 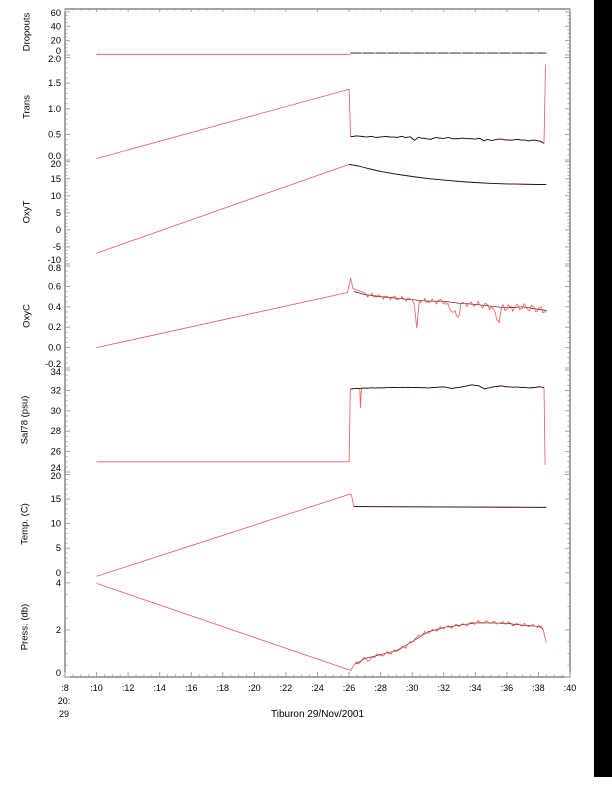 What do you see at coordinates (54, 307) in the screenshot?
I see `svg-text: 0.4` at bounding box center [54, 307].